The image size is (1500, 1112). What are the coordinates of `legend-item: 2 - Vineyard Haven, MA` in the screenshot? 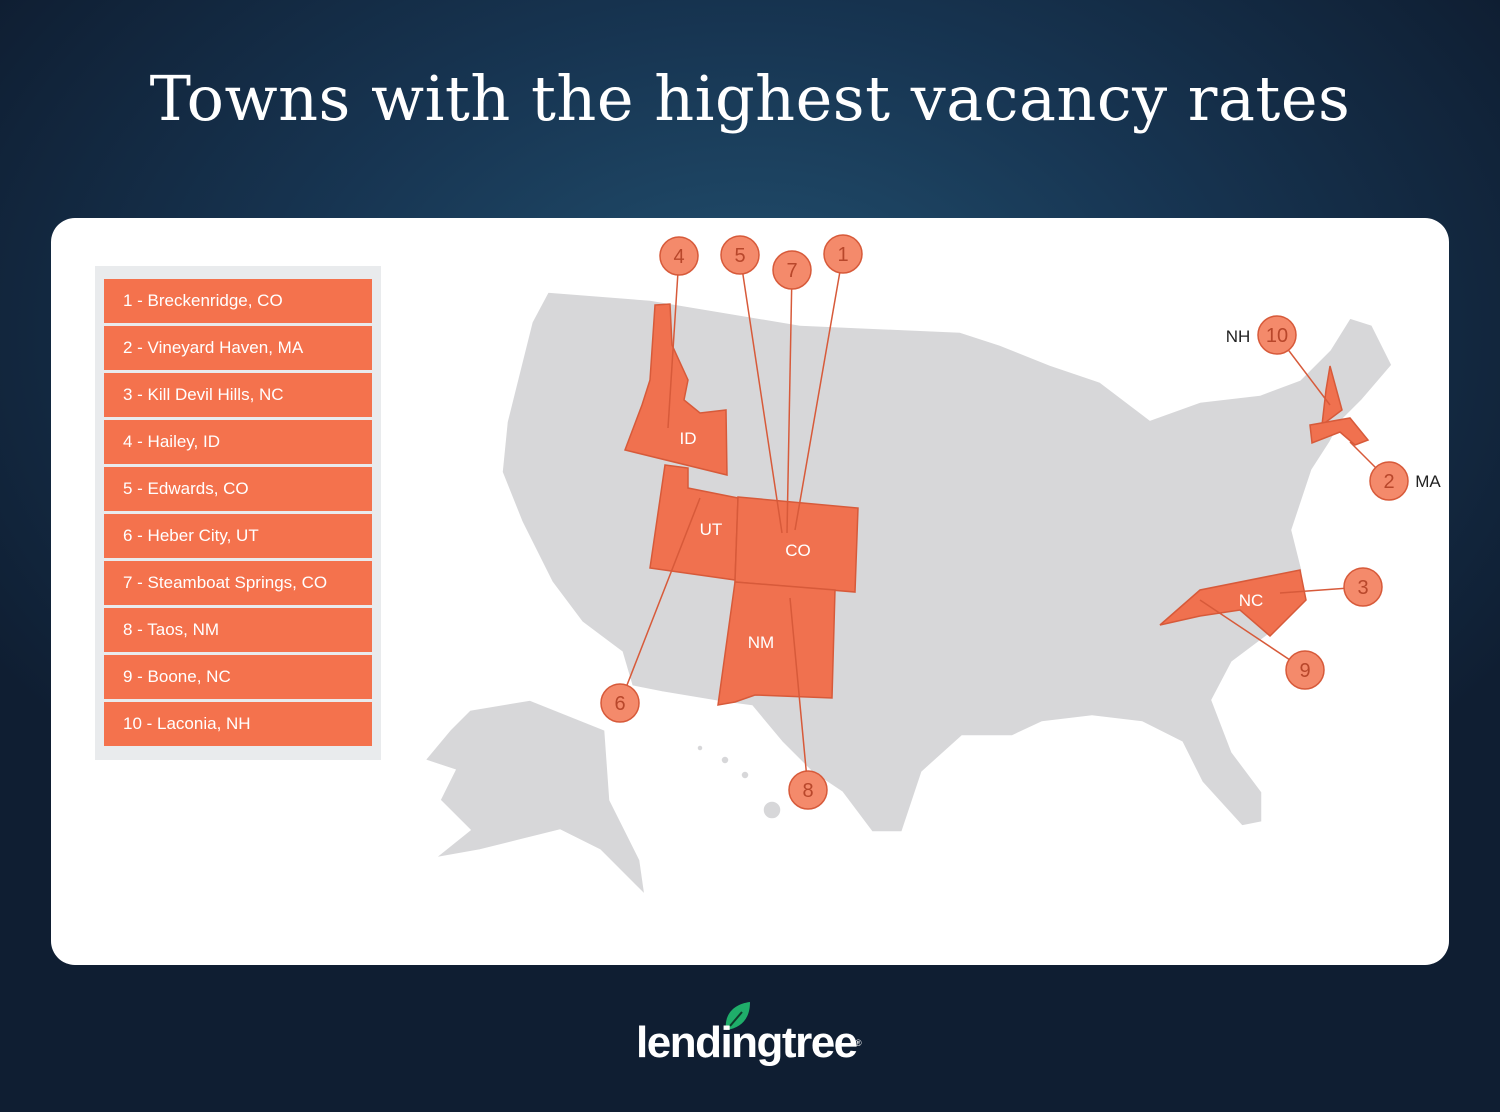 It's located at (238, 348).